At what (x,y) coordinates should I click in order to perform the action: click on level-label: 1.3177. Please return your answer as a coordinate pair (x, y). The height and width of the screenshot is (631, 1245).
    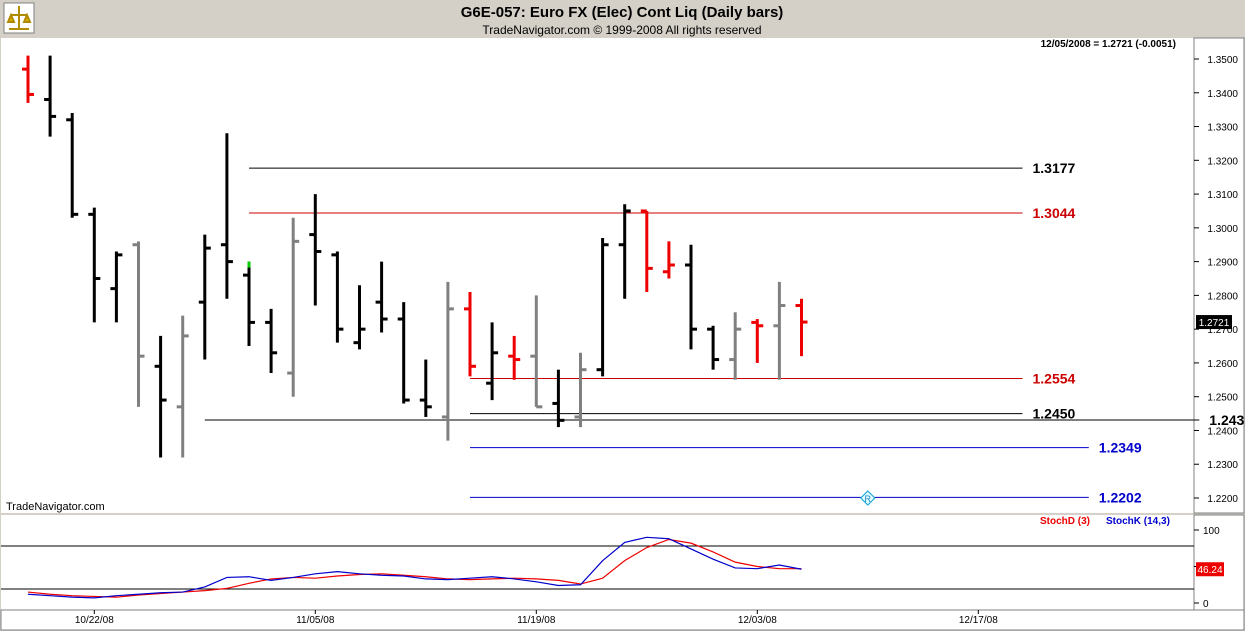
    Looking at the image, I should click on (1054, 168).